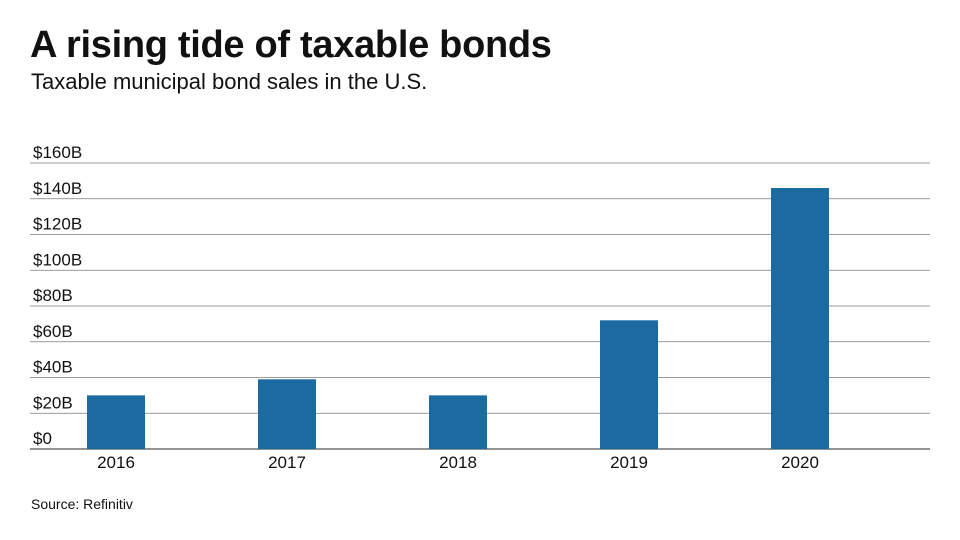 This screenshot has width=960, height=540. Describe the element at coordinates (287, 414) in the screenshot. I see `bar-2017` at that location.